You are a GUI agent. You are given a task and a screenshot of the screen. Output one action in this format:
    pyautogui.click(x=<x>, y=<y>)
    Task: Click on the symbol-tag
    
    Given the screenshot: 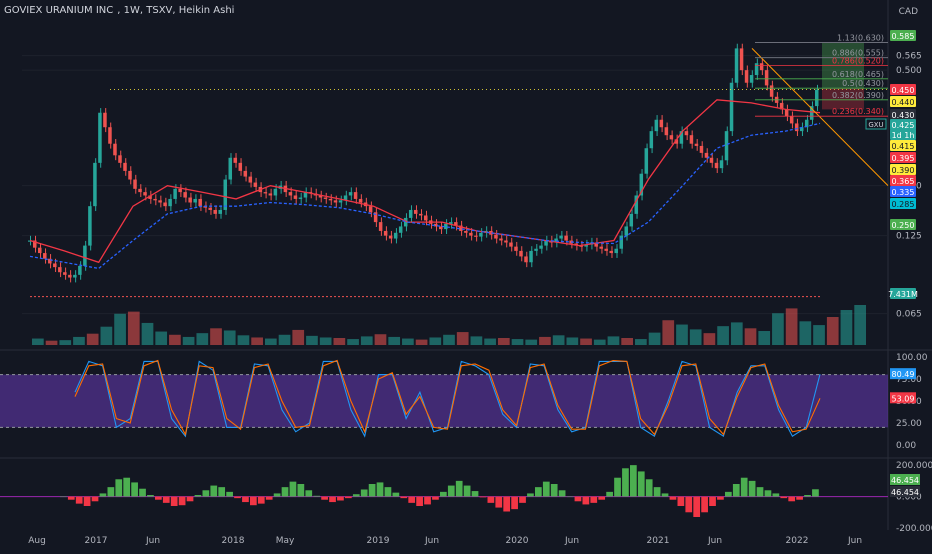 What is the action you would take?
    pyautogui.click(x=876, y=124)
    